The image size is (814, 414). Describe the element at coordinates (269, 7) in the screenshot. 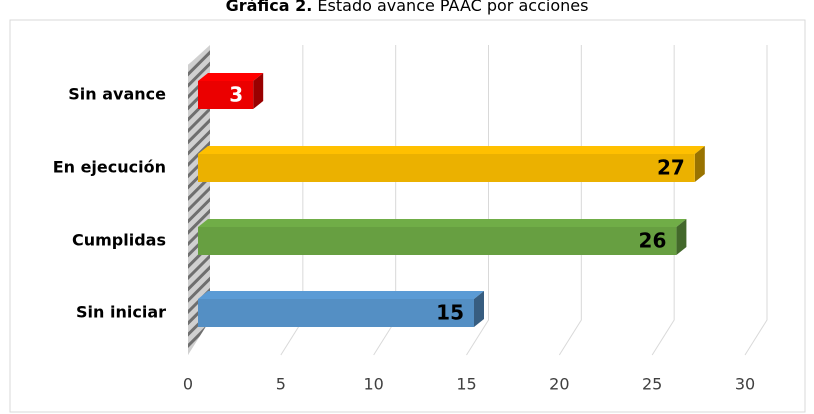

I see `title-prefix: Gráfica 2.` at that location.